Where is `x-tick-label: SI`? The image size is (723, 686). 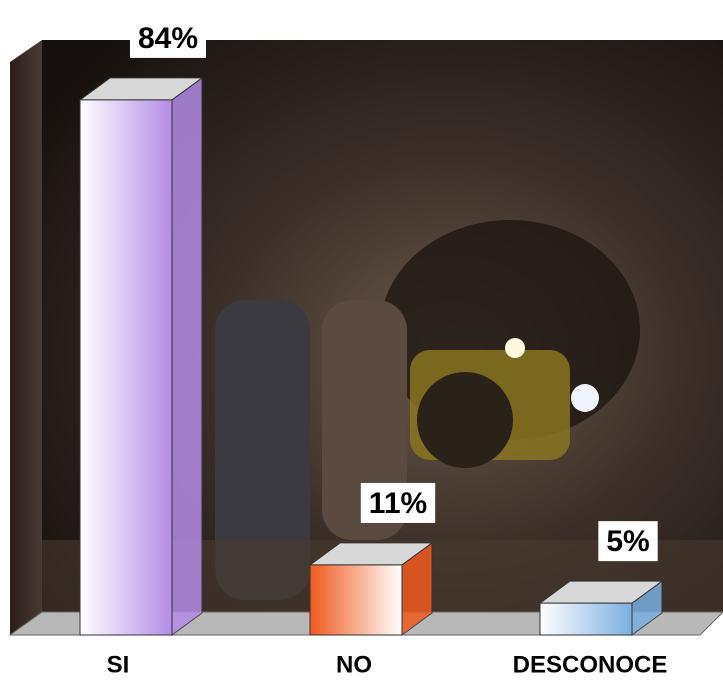 x-tick-label: SI is located at coordinates (118, 664).